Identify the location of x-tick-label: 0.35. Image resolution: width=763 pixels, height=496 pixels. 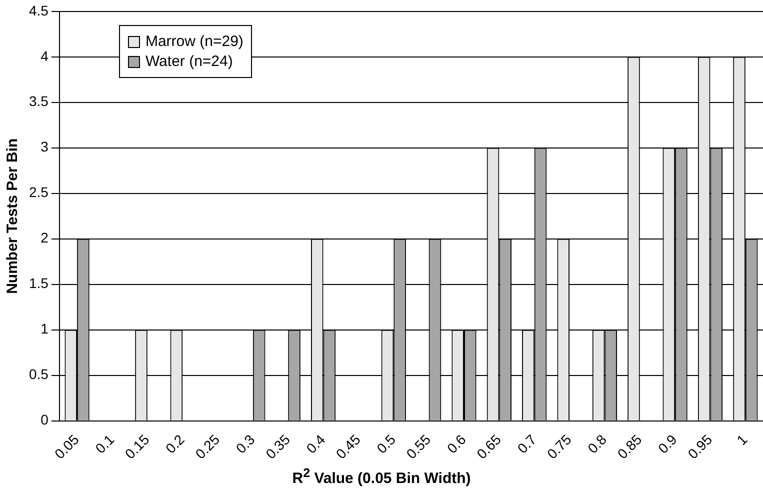
(278, 446).